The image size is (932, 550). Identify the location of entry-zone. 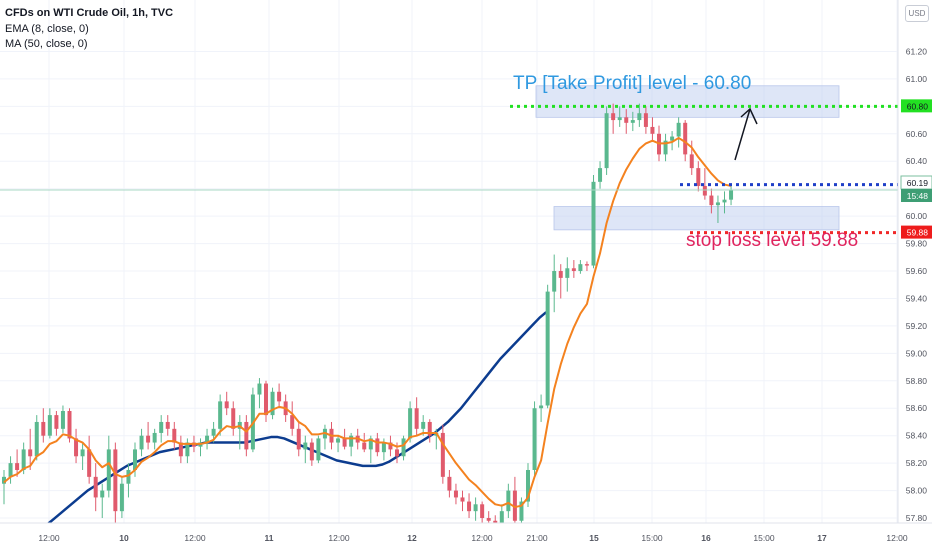
(696, 218).